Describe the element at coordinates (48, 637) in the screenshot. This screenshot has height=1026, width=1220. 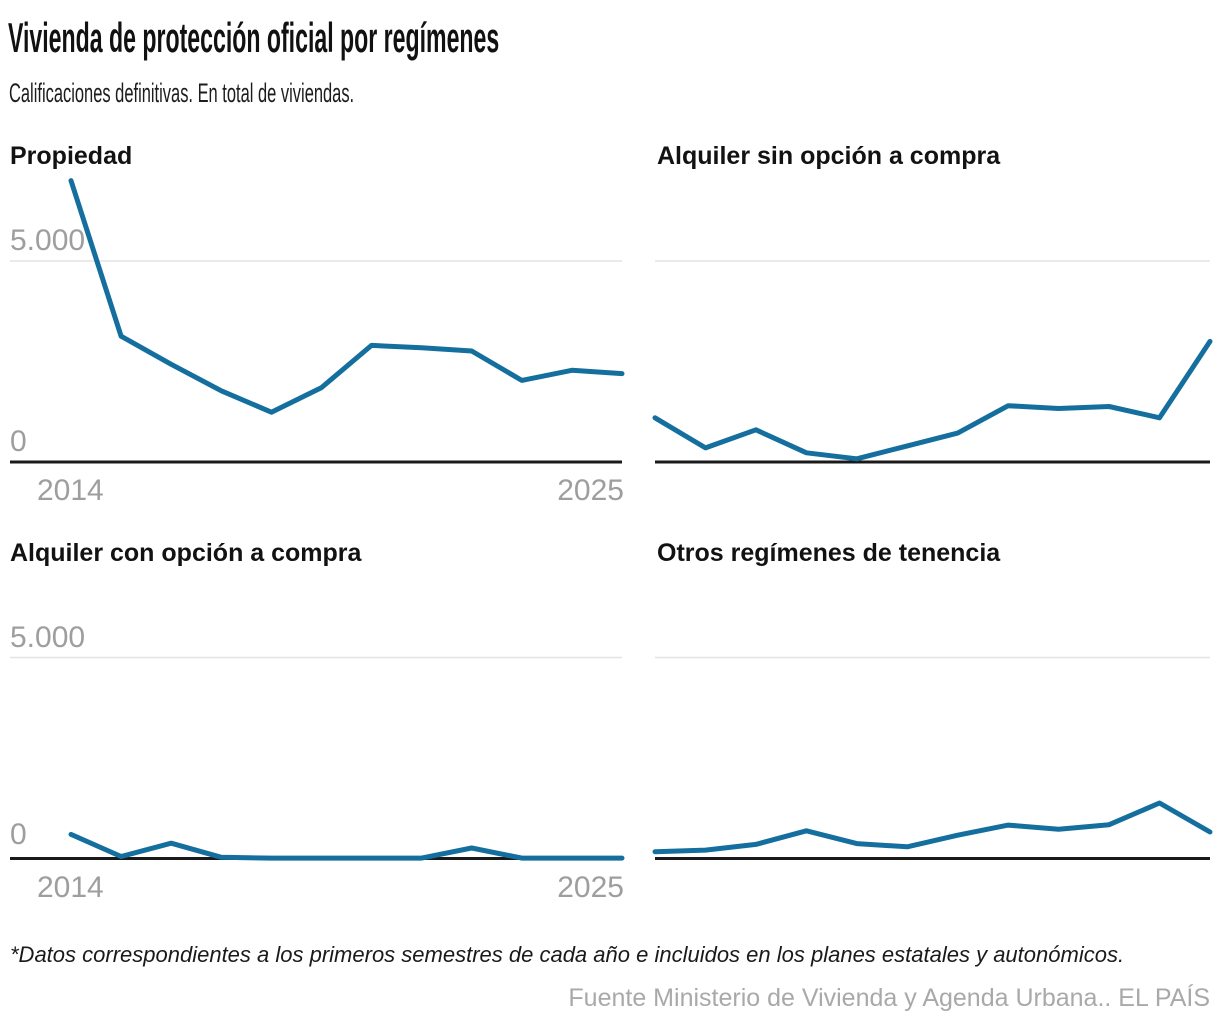
I see `y-axis-label-5000-bottom-left: 5.000` at that location.